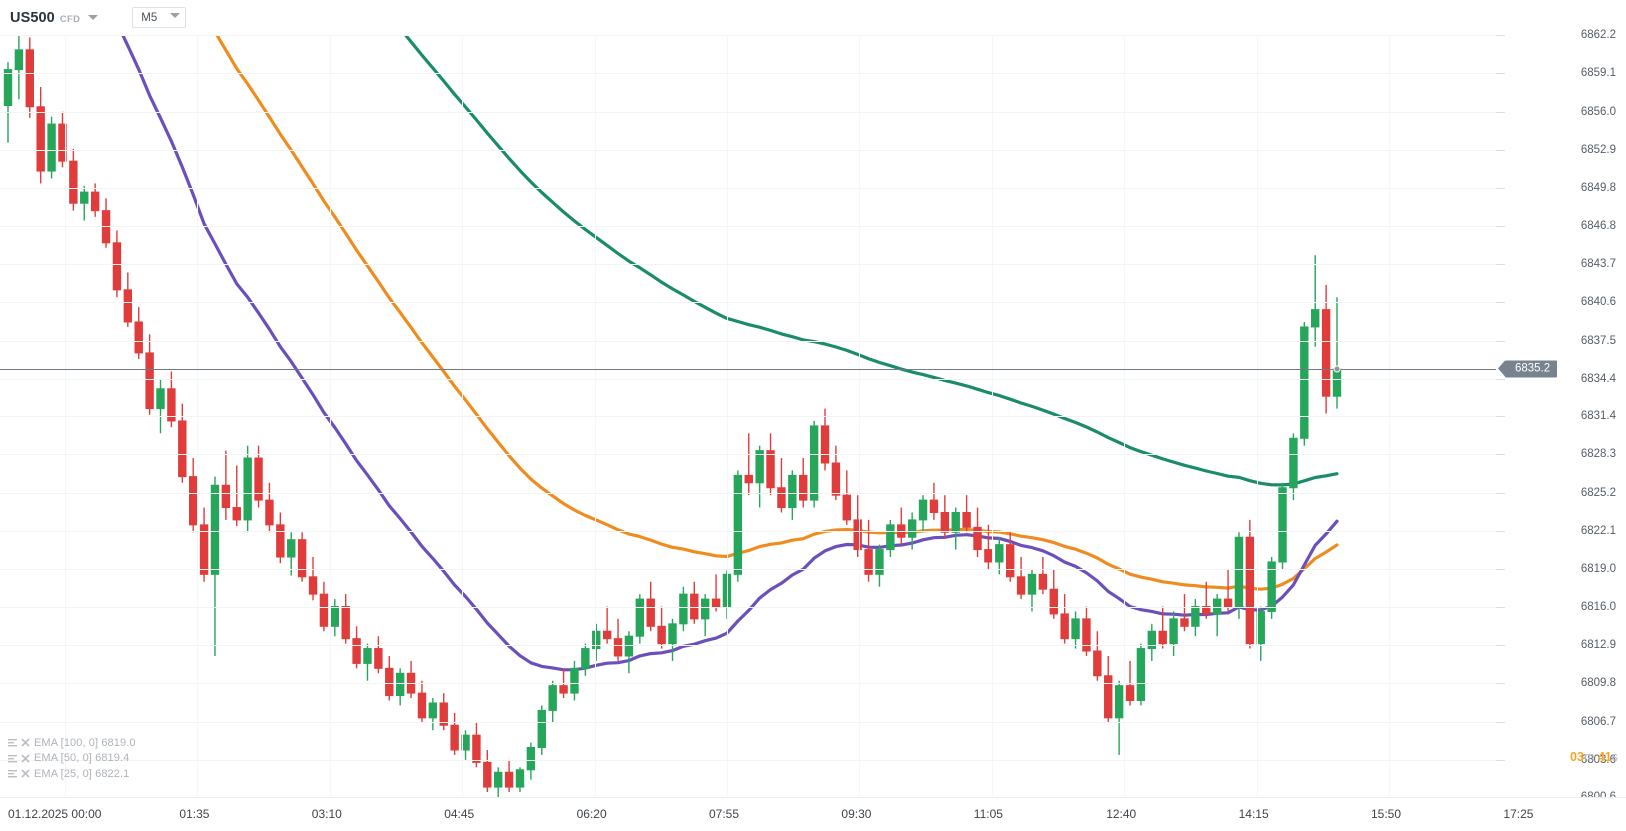  I want to click on symbol-name: US500, so click(32, 17).